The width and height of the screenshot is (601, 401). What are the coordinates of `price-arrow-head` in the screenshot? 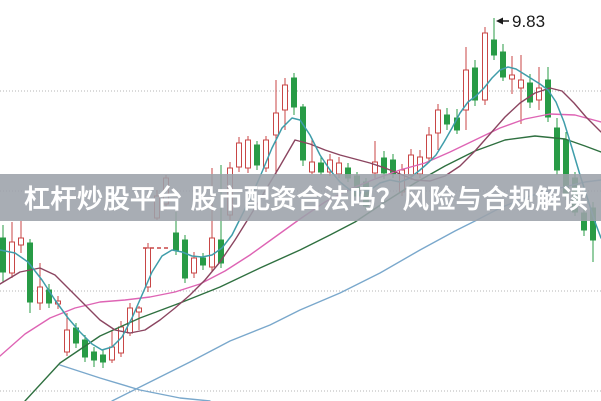 It's located at (499, 21).